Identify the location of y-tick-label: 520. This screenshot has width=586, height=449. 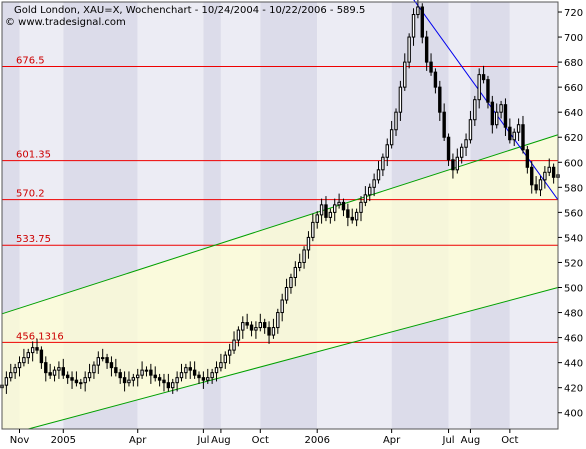
(573, 263).